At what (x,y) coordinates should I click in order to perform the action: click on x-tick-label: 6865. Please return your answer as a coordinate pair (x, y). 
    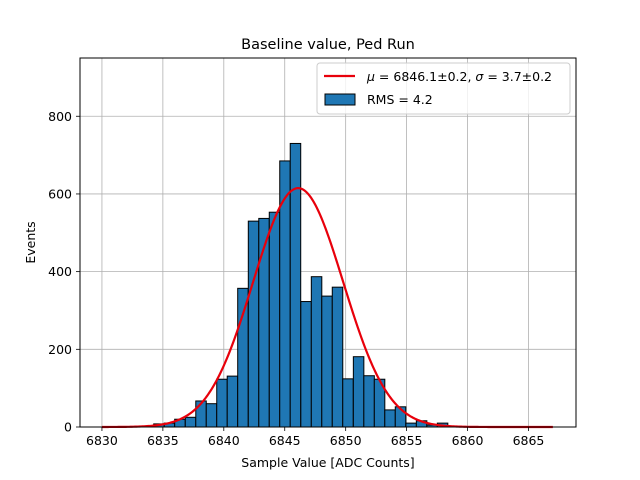
    Looking at the image, I should click on (529, 440).